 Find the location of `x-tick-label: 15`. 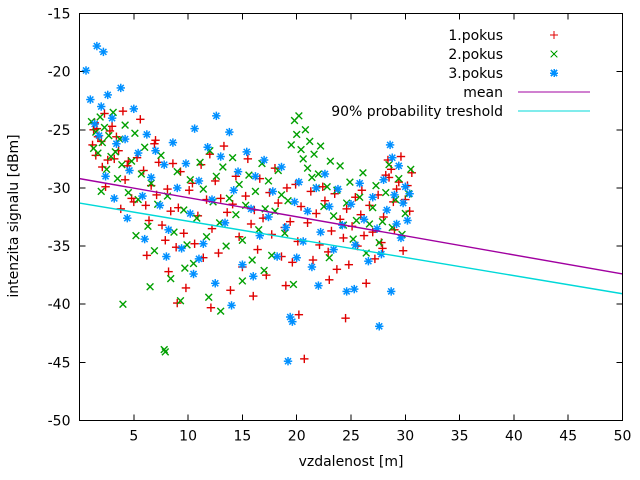

x-tick-label: 15 is located at coordinates (242, 437).